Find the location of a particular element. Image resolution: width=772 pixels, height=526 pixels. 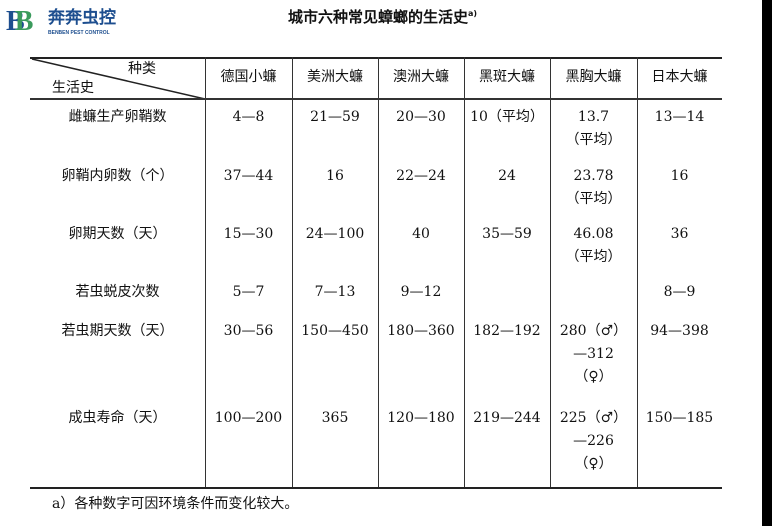

footnote: a）各种数字可因环境条件而变化较大。 is located at coordinates (175, 504).